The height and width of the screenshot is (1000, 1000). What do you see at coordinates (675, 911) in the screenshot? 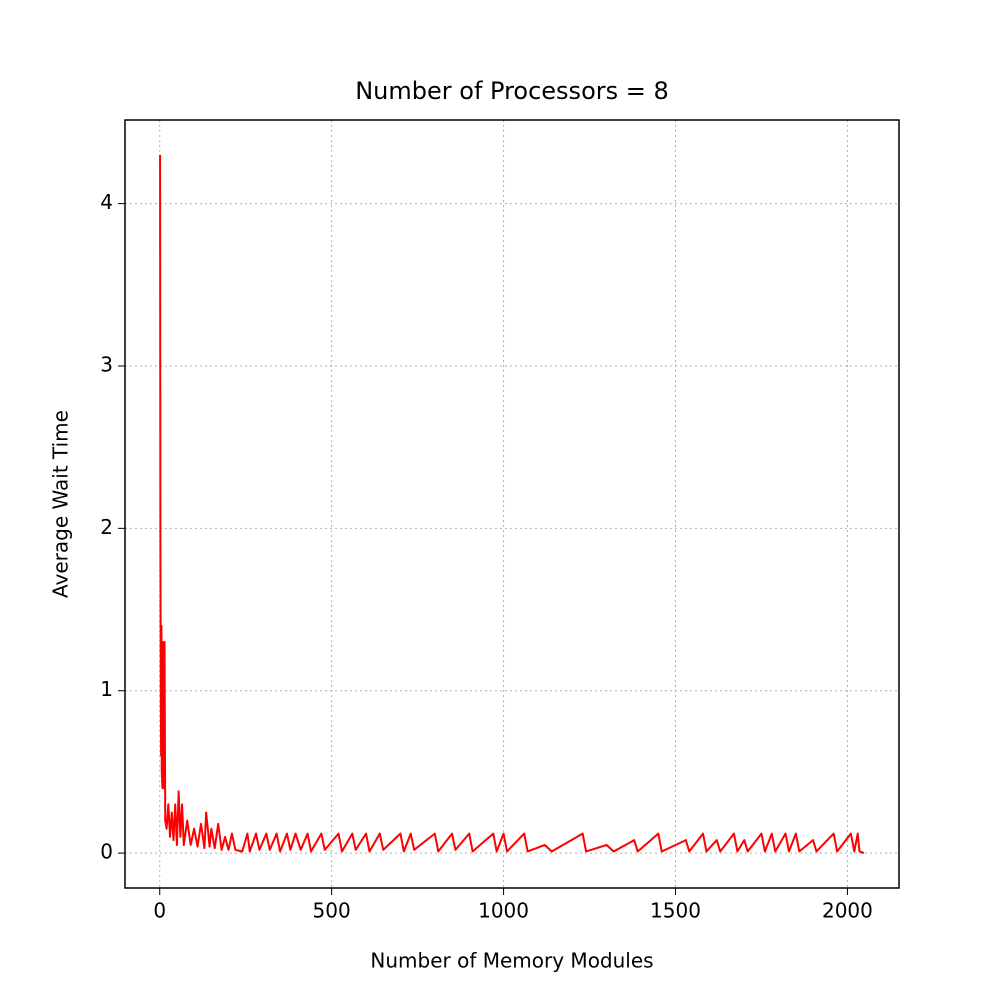
I see `x-tick-label: 1500` at bounding box center [675, 911].